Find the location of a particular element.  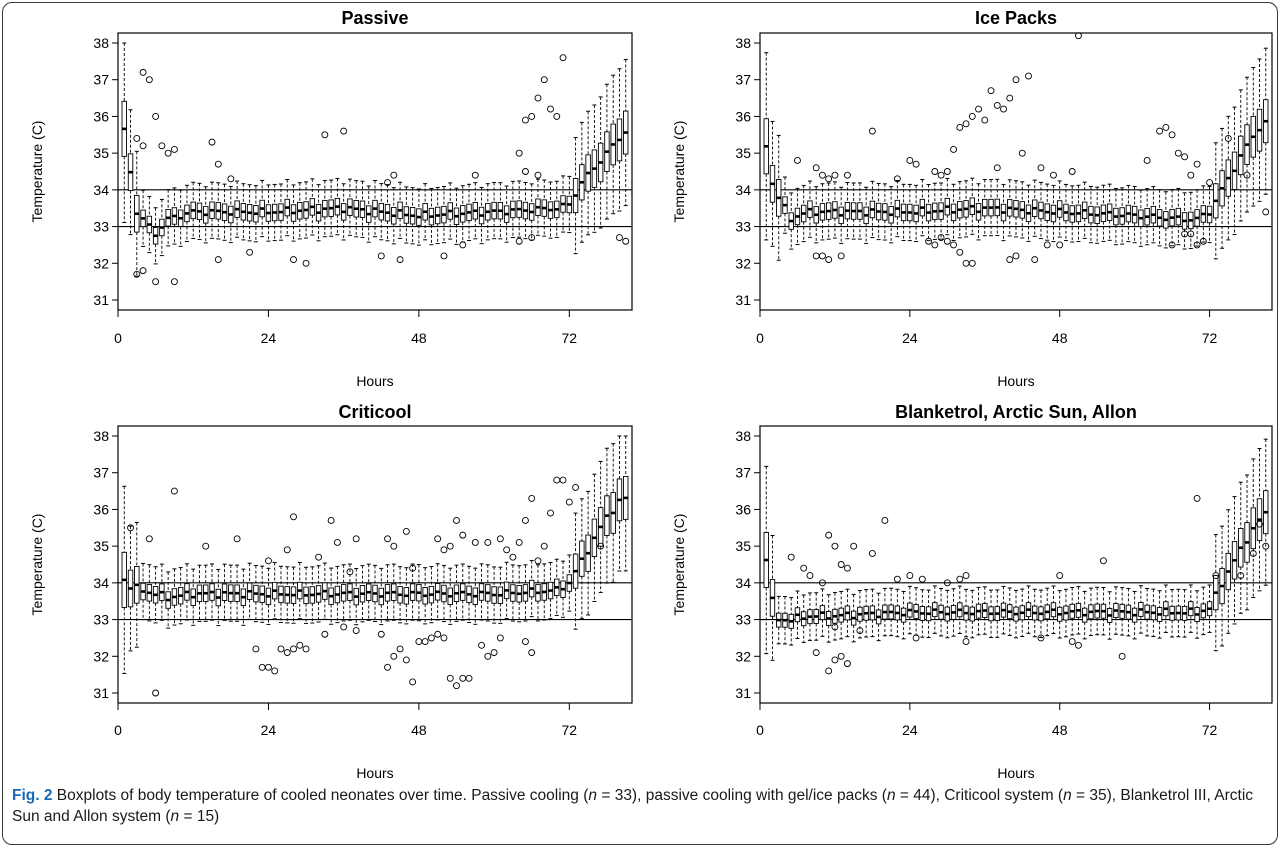

caption-text-3: = 44), Criticool system ( is located at coordinates (979, 795).